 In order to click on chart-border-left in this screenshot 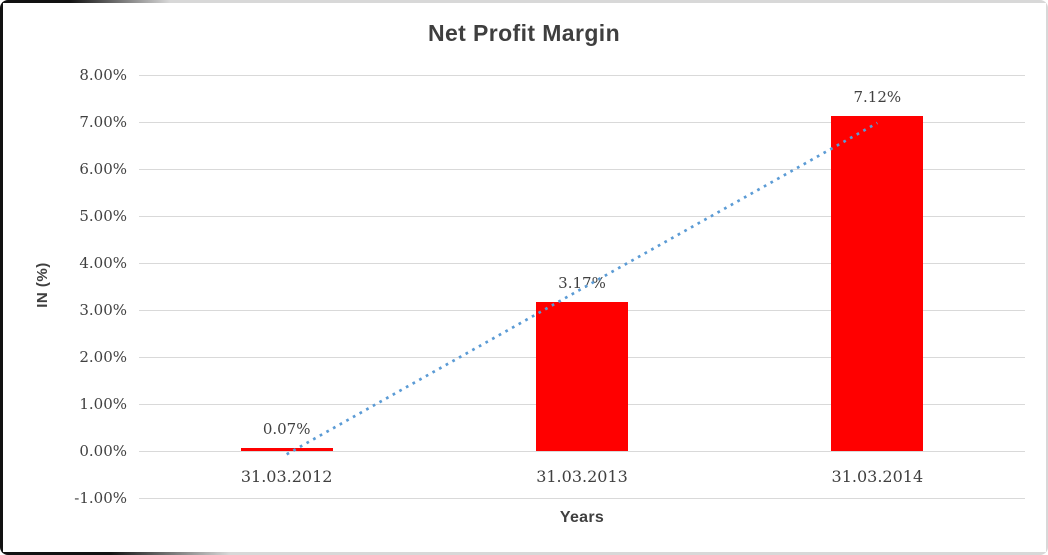, I will do `click(1, 277)`.